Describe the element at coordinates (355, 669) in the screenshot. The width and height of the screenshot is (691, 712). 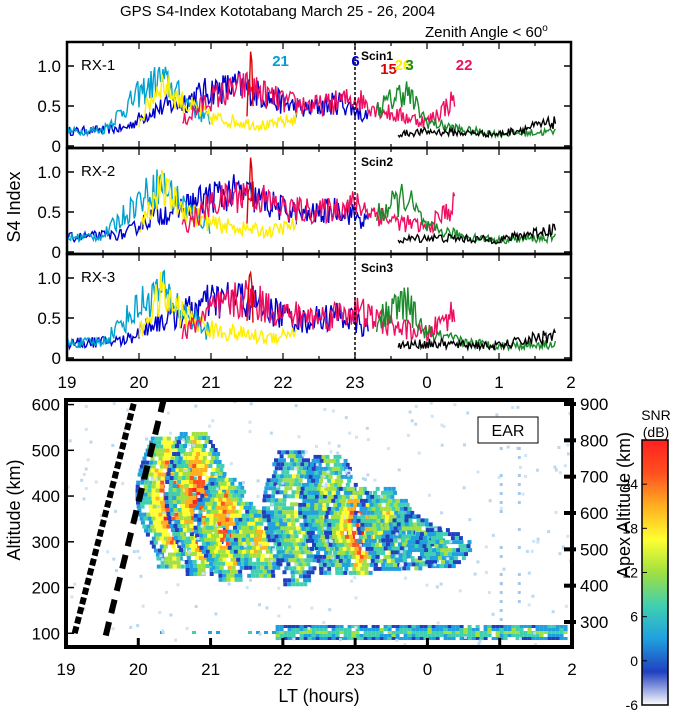
I see `rti-x-tick-label: 23` at that location.